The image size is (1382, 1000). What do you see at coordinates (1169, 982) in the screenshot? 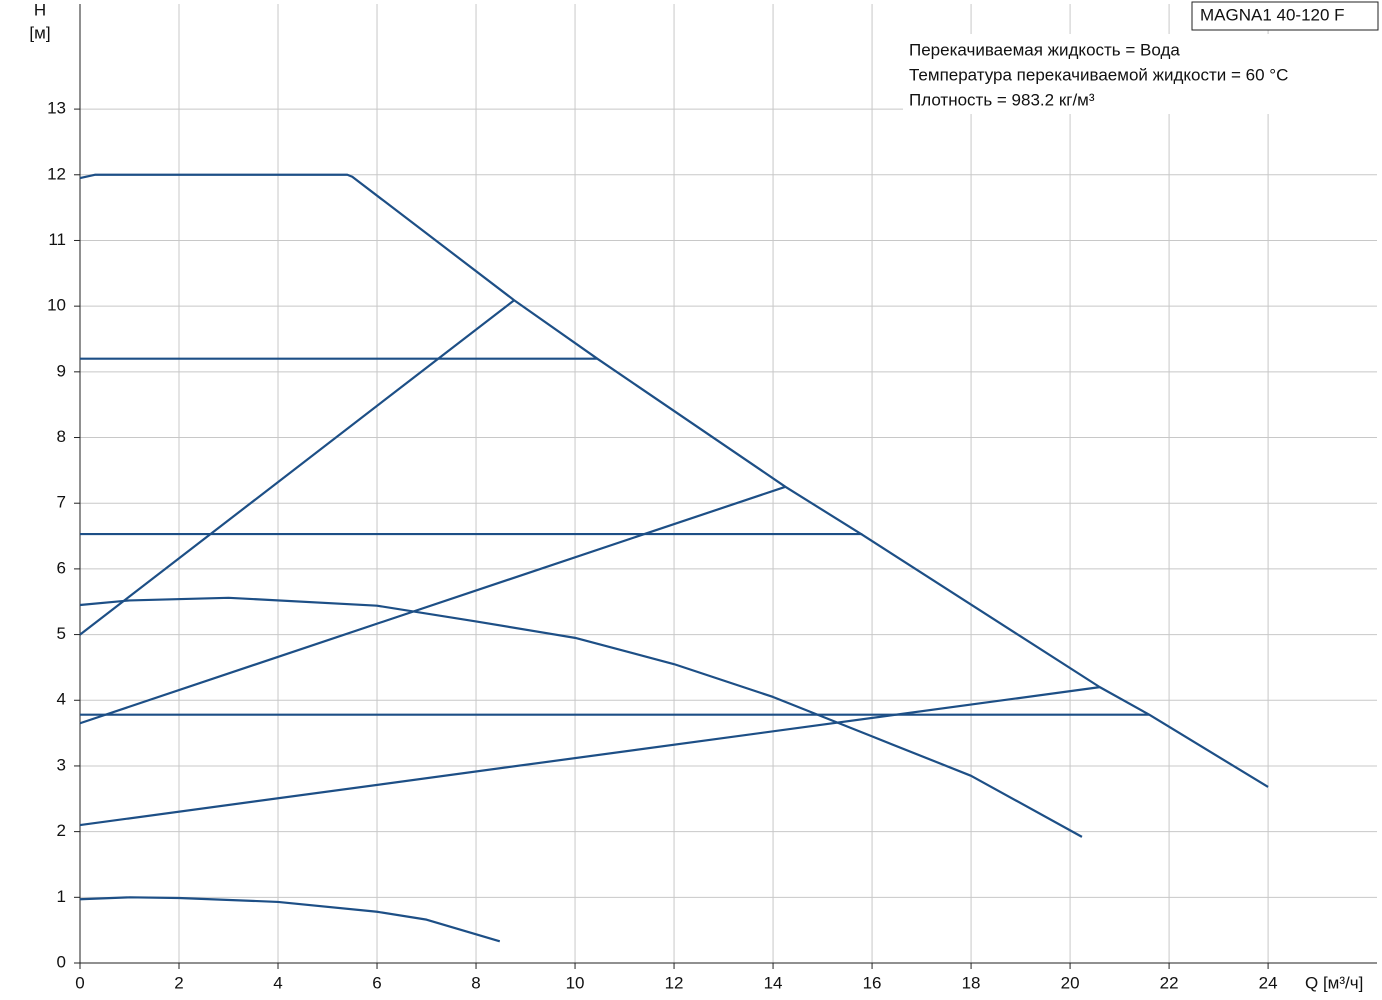
I see `x-tick-label: 22` at bounding box center [1169, 982].